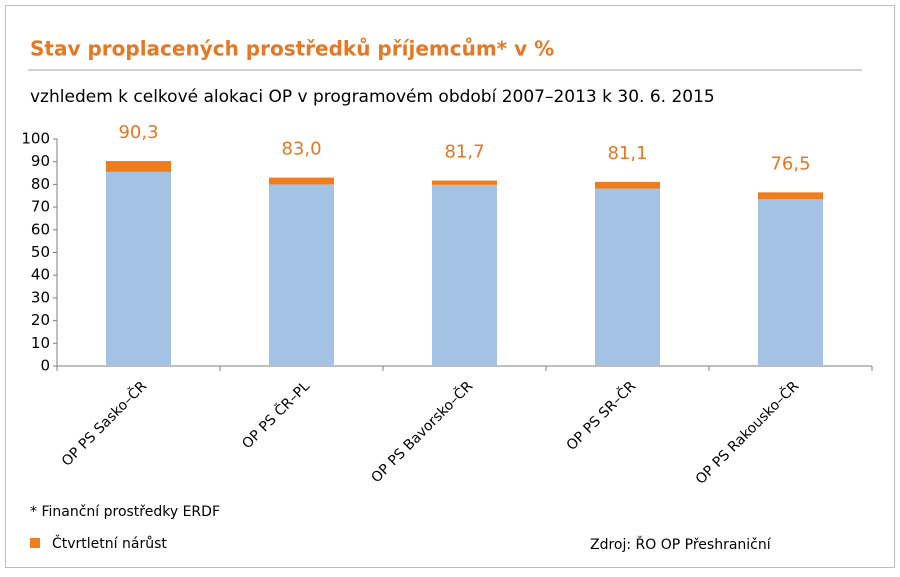  Describe the element at coordinates (600, 415) in the screenshot. I see `x-tick-label: OP PS SR–ČR` at that location.